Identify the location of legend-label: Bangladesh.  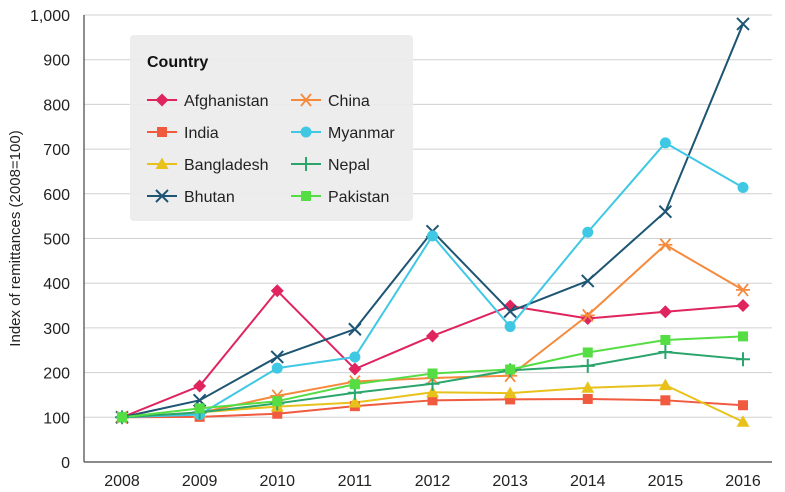
(226, 165).